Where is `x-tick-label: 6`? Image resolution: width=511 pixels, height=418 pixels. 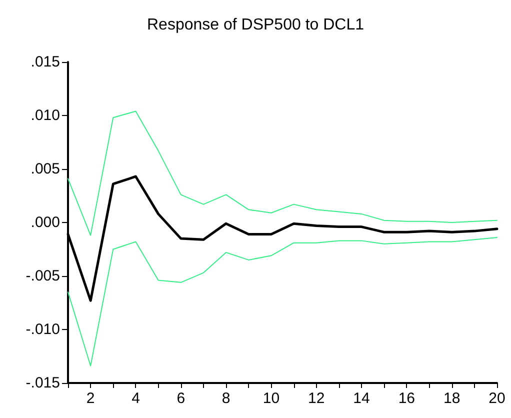 x-tick-label: 6 is located at coordinates (181, 398).